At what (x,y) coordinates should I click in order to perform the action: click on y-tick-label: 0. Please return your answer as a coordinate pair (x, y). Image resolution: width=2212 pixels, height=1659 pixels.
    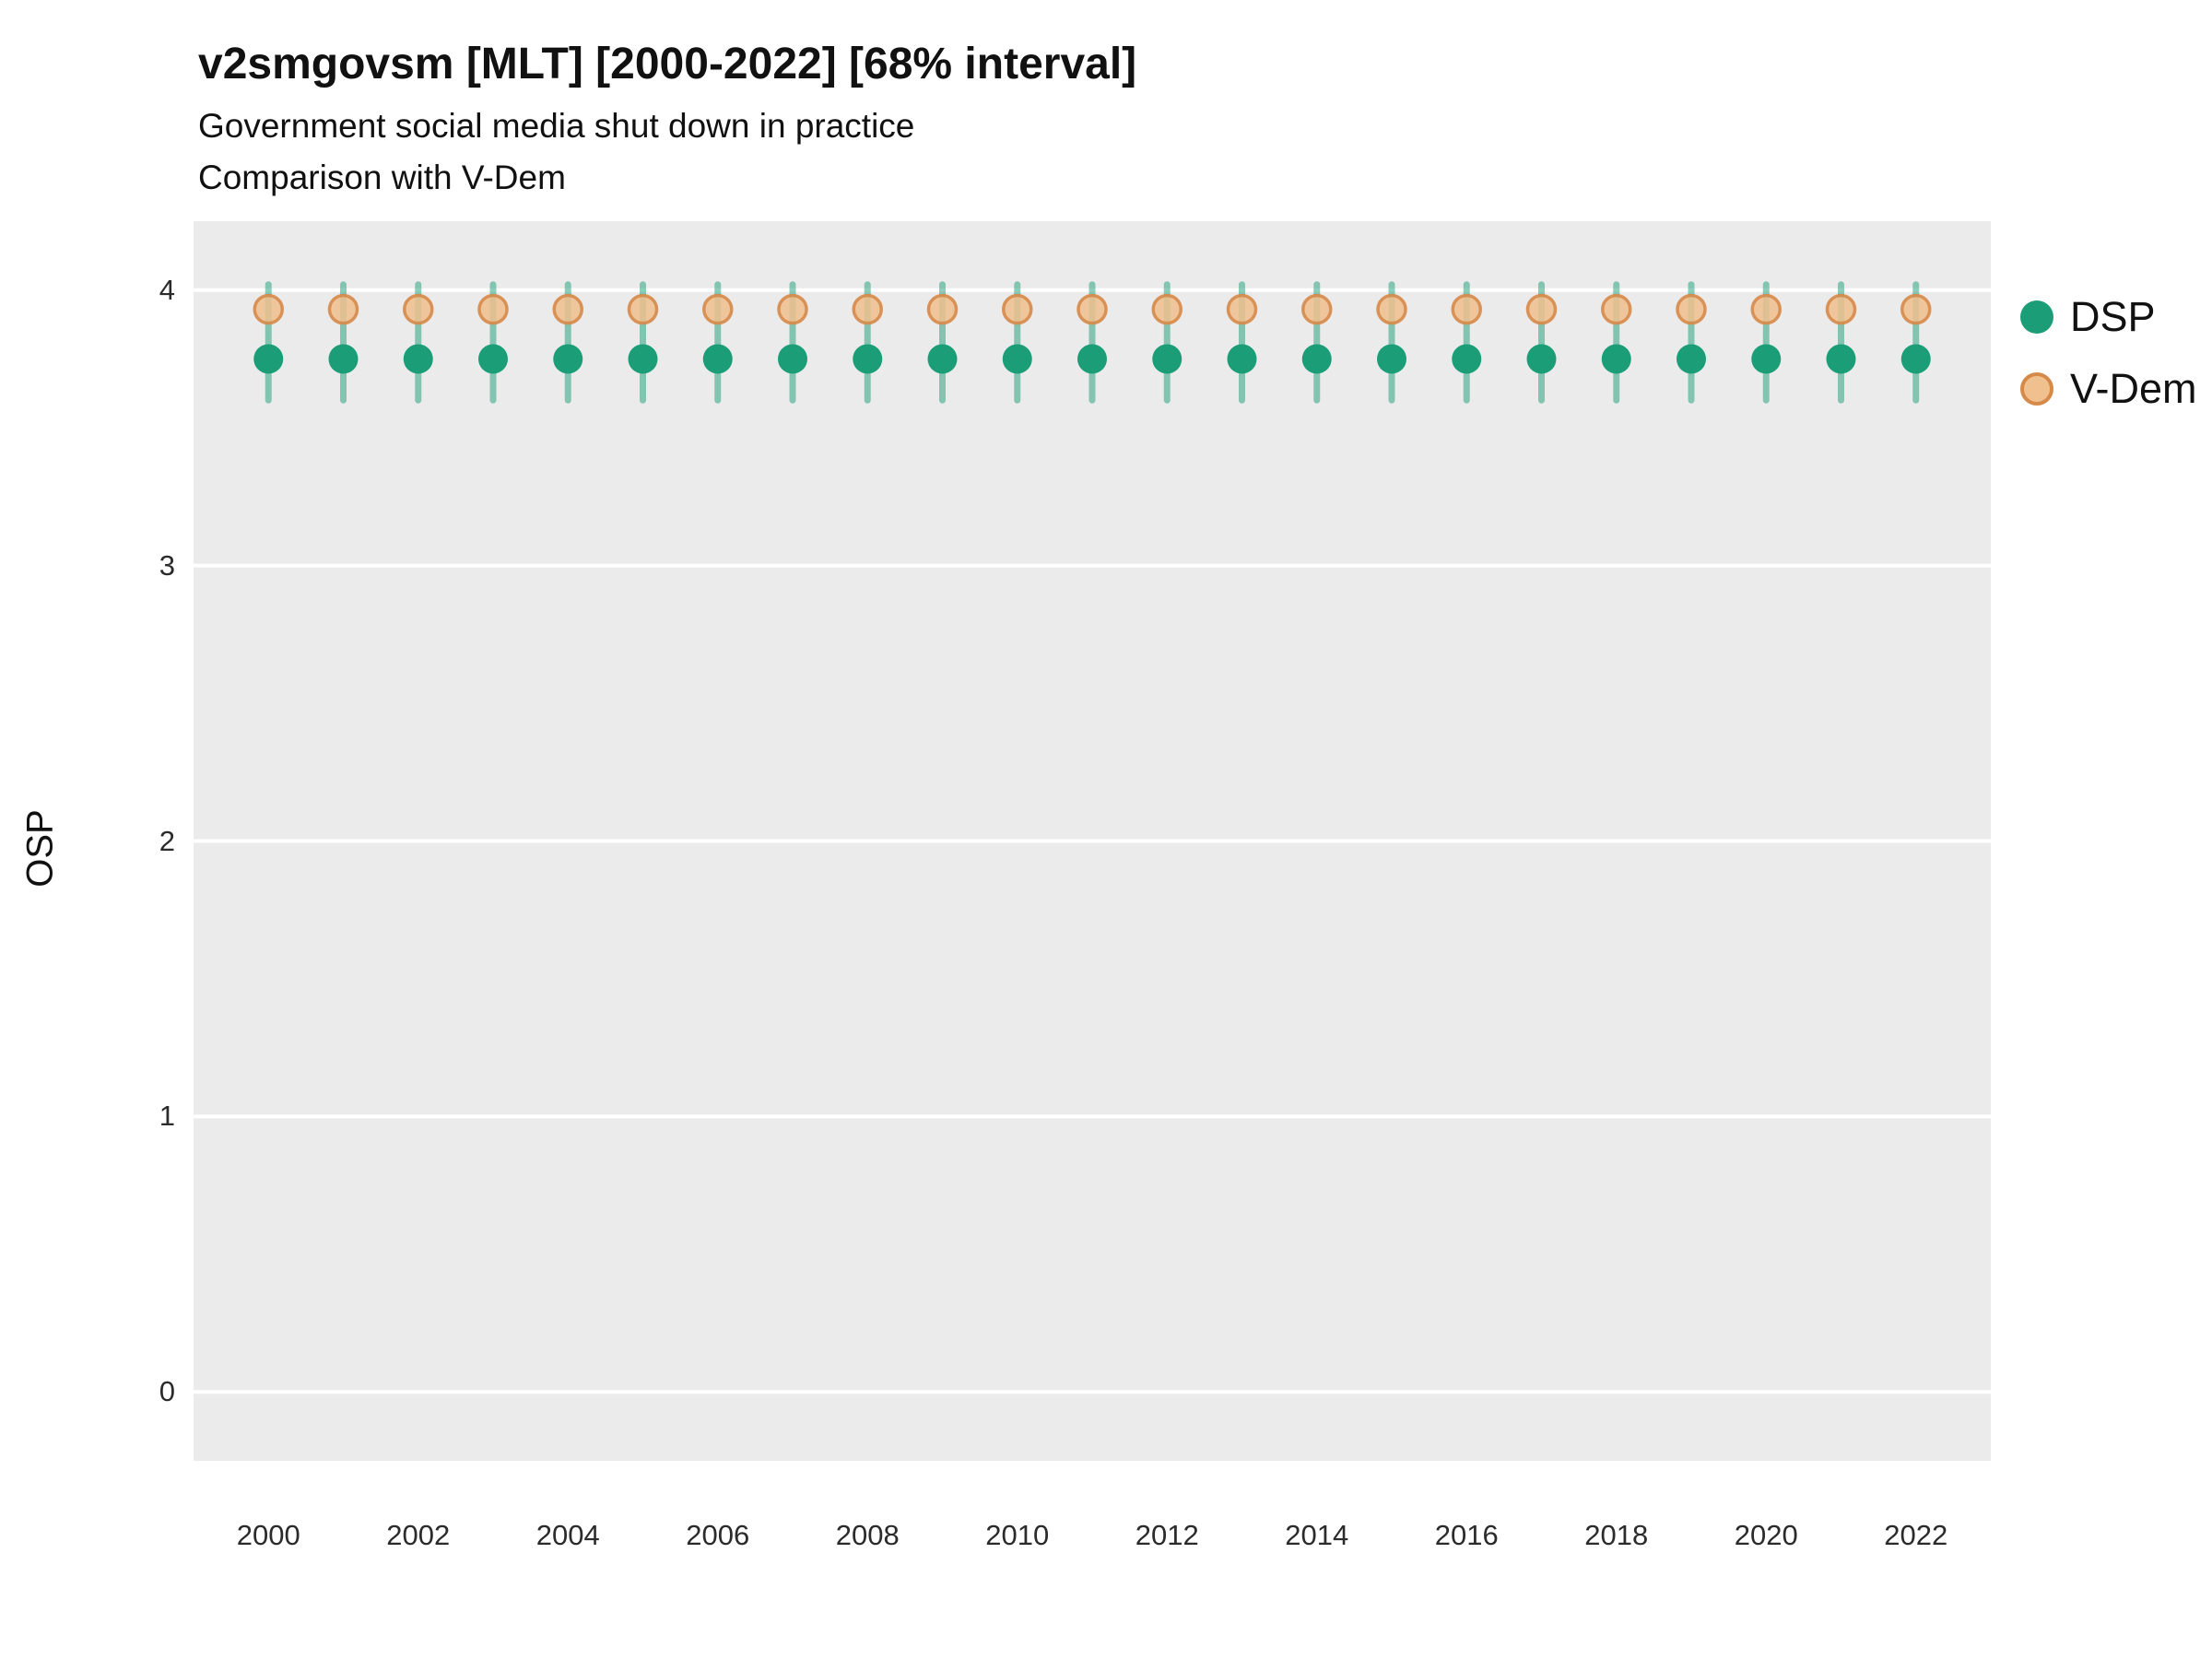
    Looking at the image, I should click on (167, 1391).